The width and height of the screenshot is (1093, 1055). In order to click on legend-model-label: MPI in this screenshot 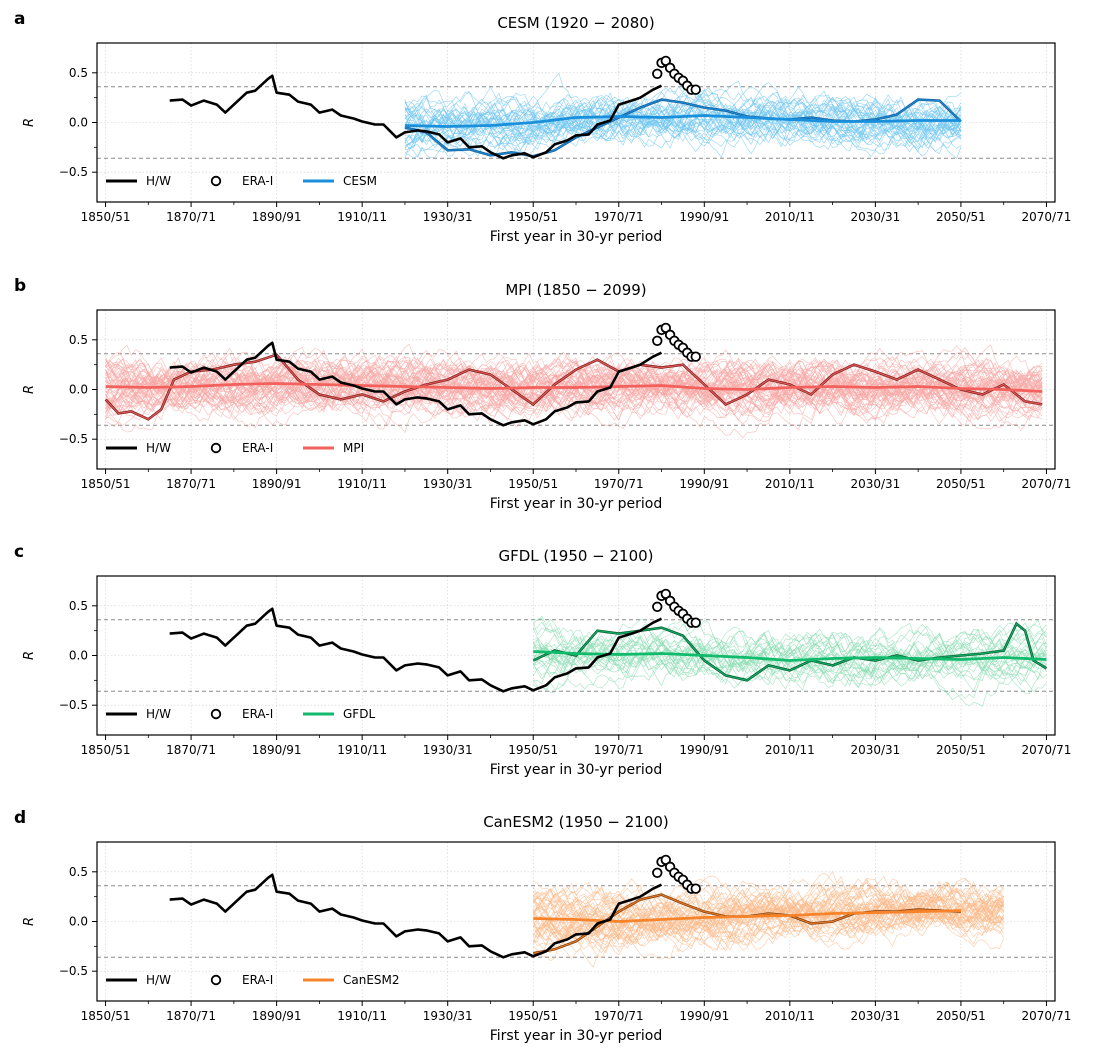, I will do `click(353, 448)`.